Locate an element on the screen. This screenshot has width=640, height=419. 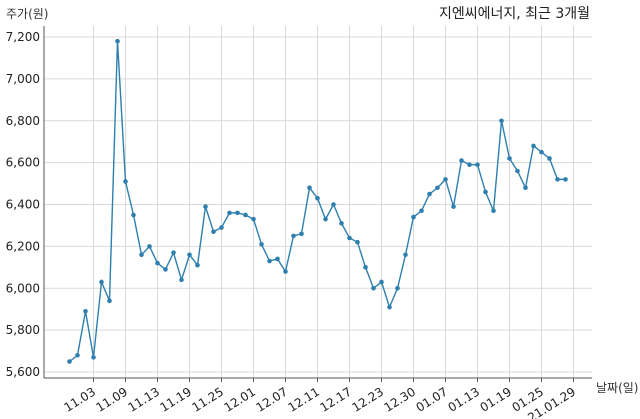
y-tick-label: 6,800 is located at coordinates (23, 121).